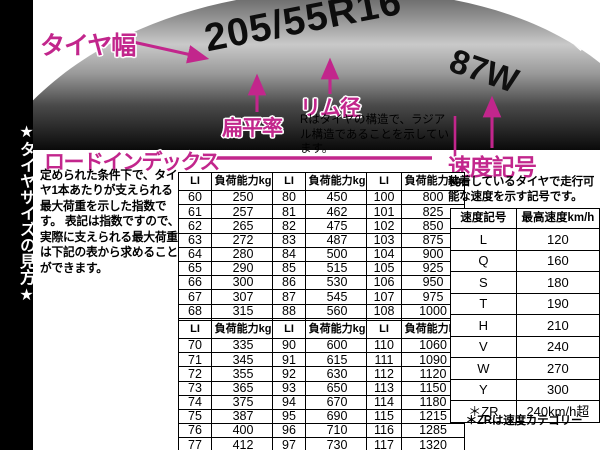 The width and height of the screenshot is (600, 450). What do you see at coordinates (289, 443) in the screenshot?
I see `cell-li: 97` at bounding box center [289, 443].